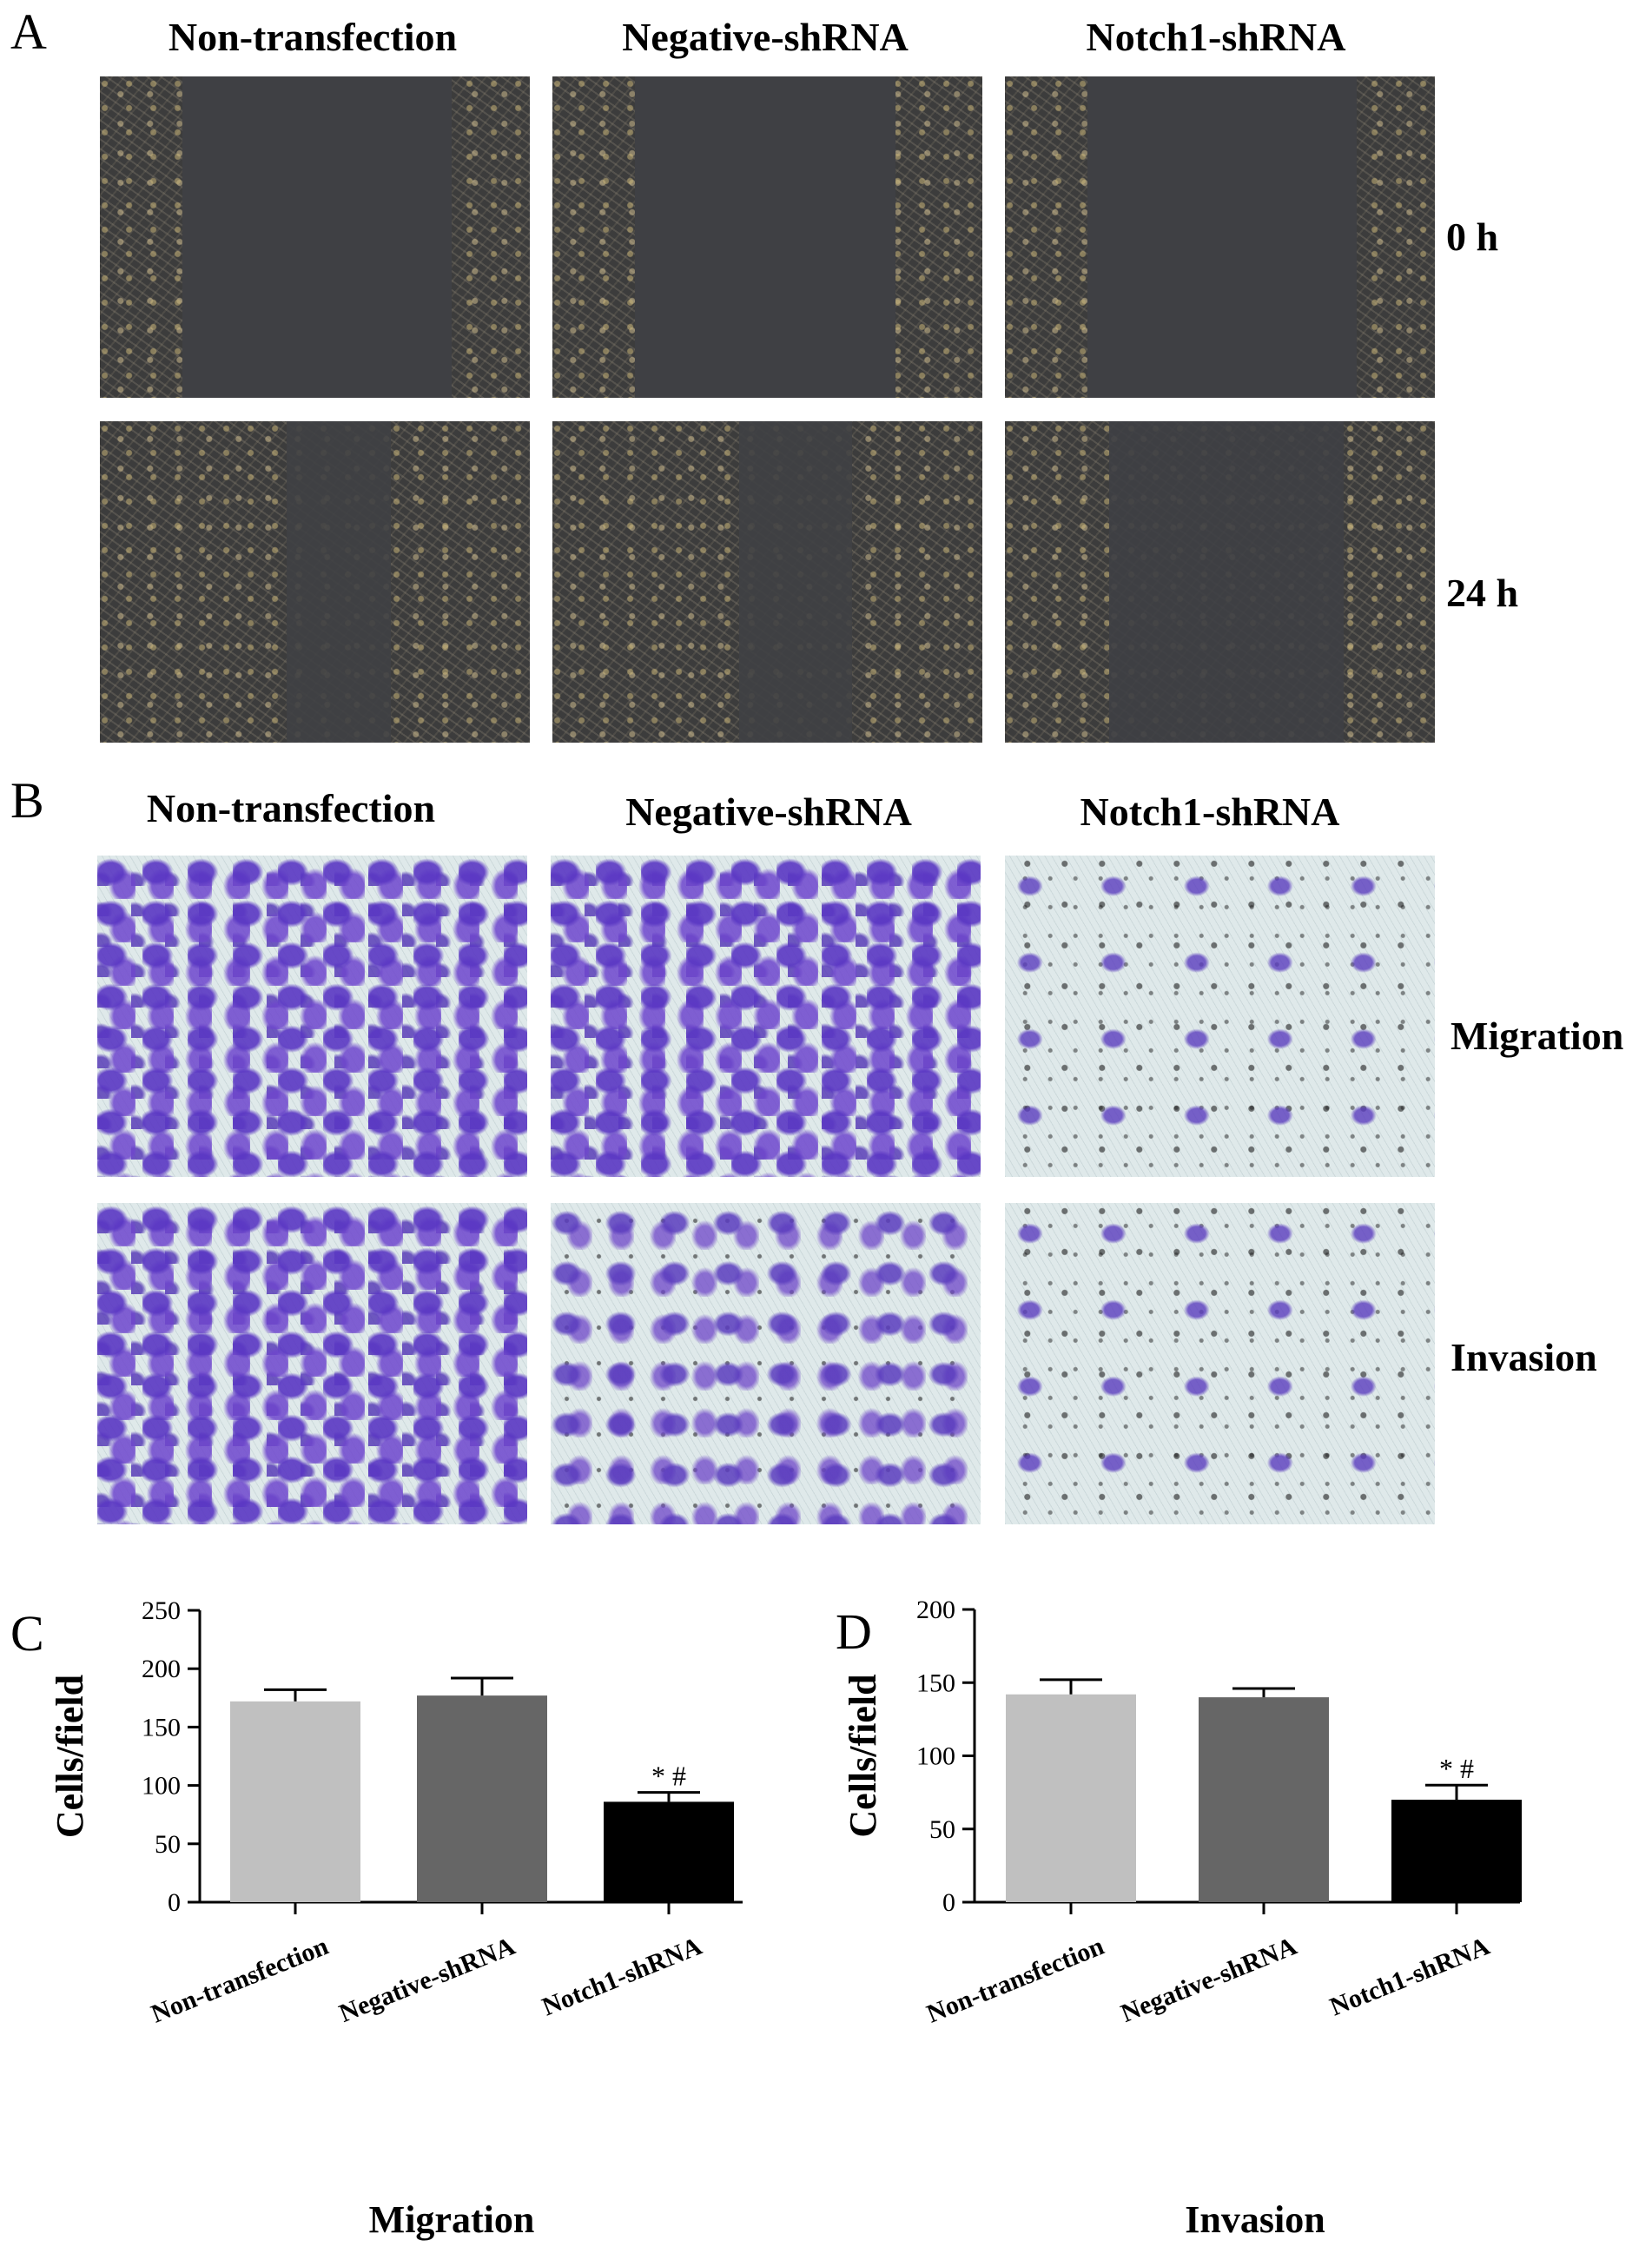  What do you see at coordinates (767, 237) in the screenshot?
I see `scratch-image-0h-negative-shrna` at bounding box center [767, 237].